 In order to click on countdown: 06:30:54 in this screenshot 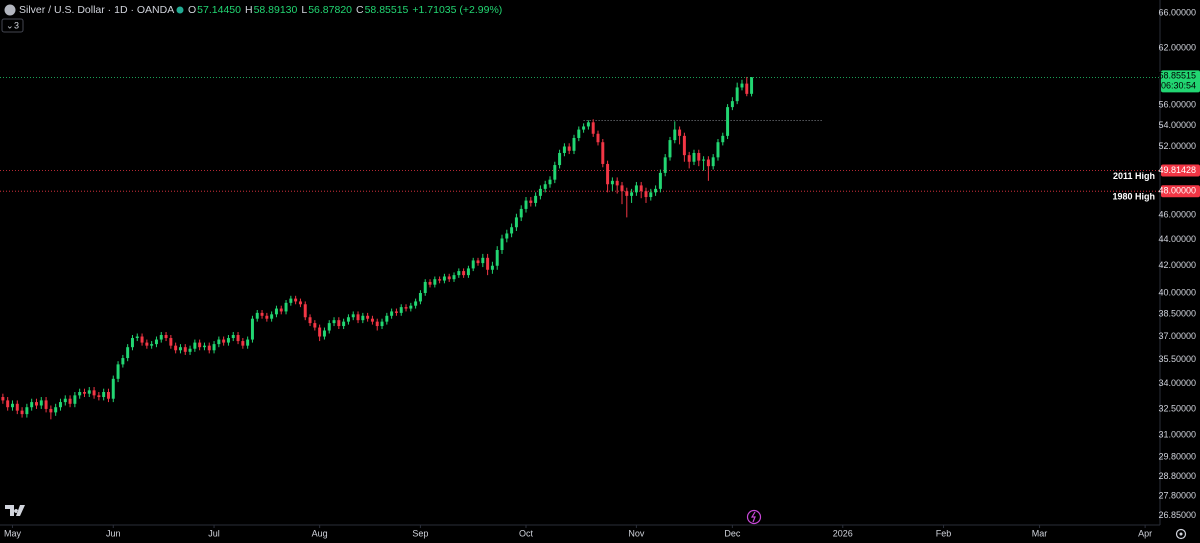, I will do `click(1178, 86)`.